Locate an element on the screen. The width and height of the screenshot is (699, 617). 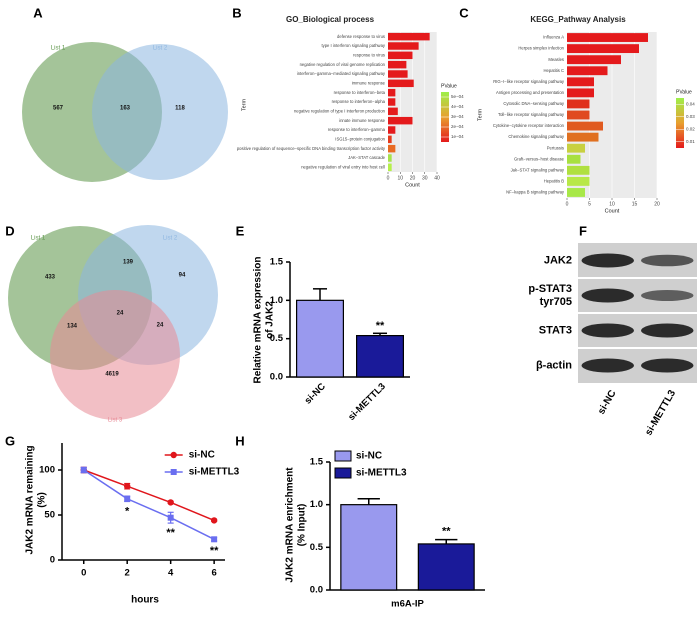
venn-count: 567 is located at coordinates (58, 109).